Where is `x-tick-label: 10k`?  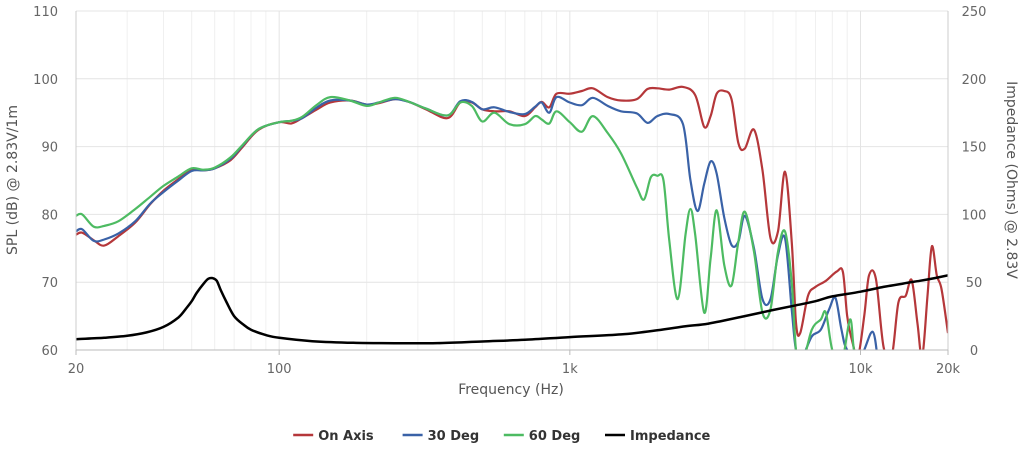
x-tick-label: 10k is located at coordinates (860, 369).